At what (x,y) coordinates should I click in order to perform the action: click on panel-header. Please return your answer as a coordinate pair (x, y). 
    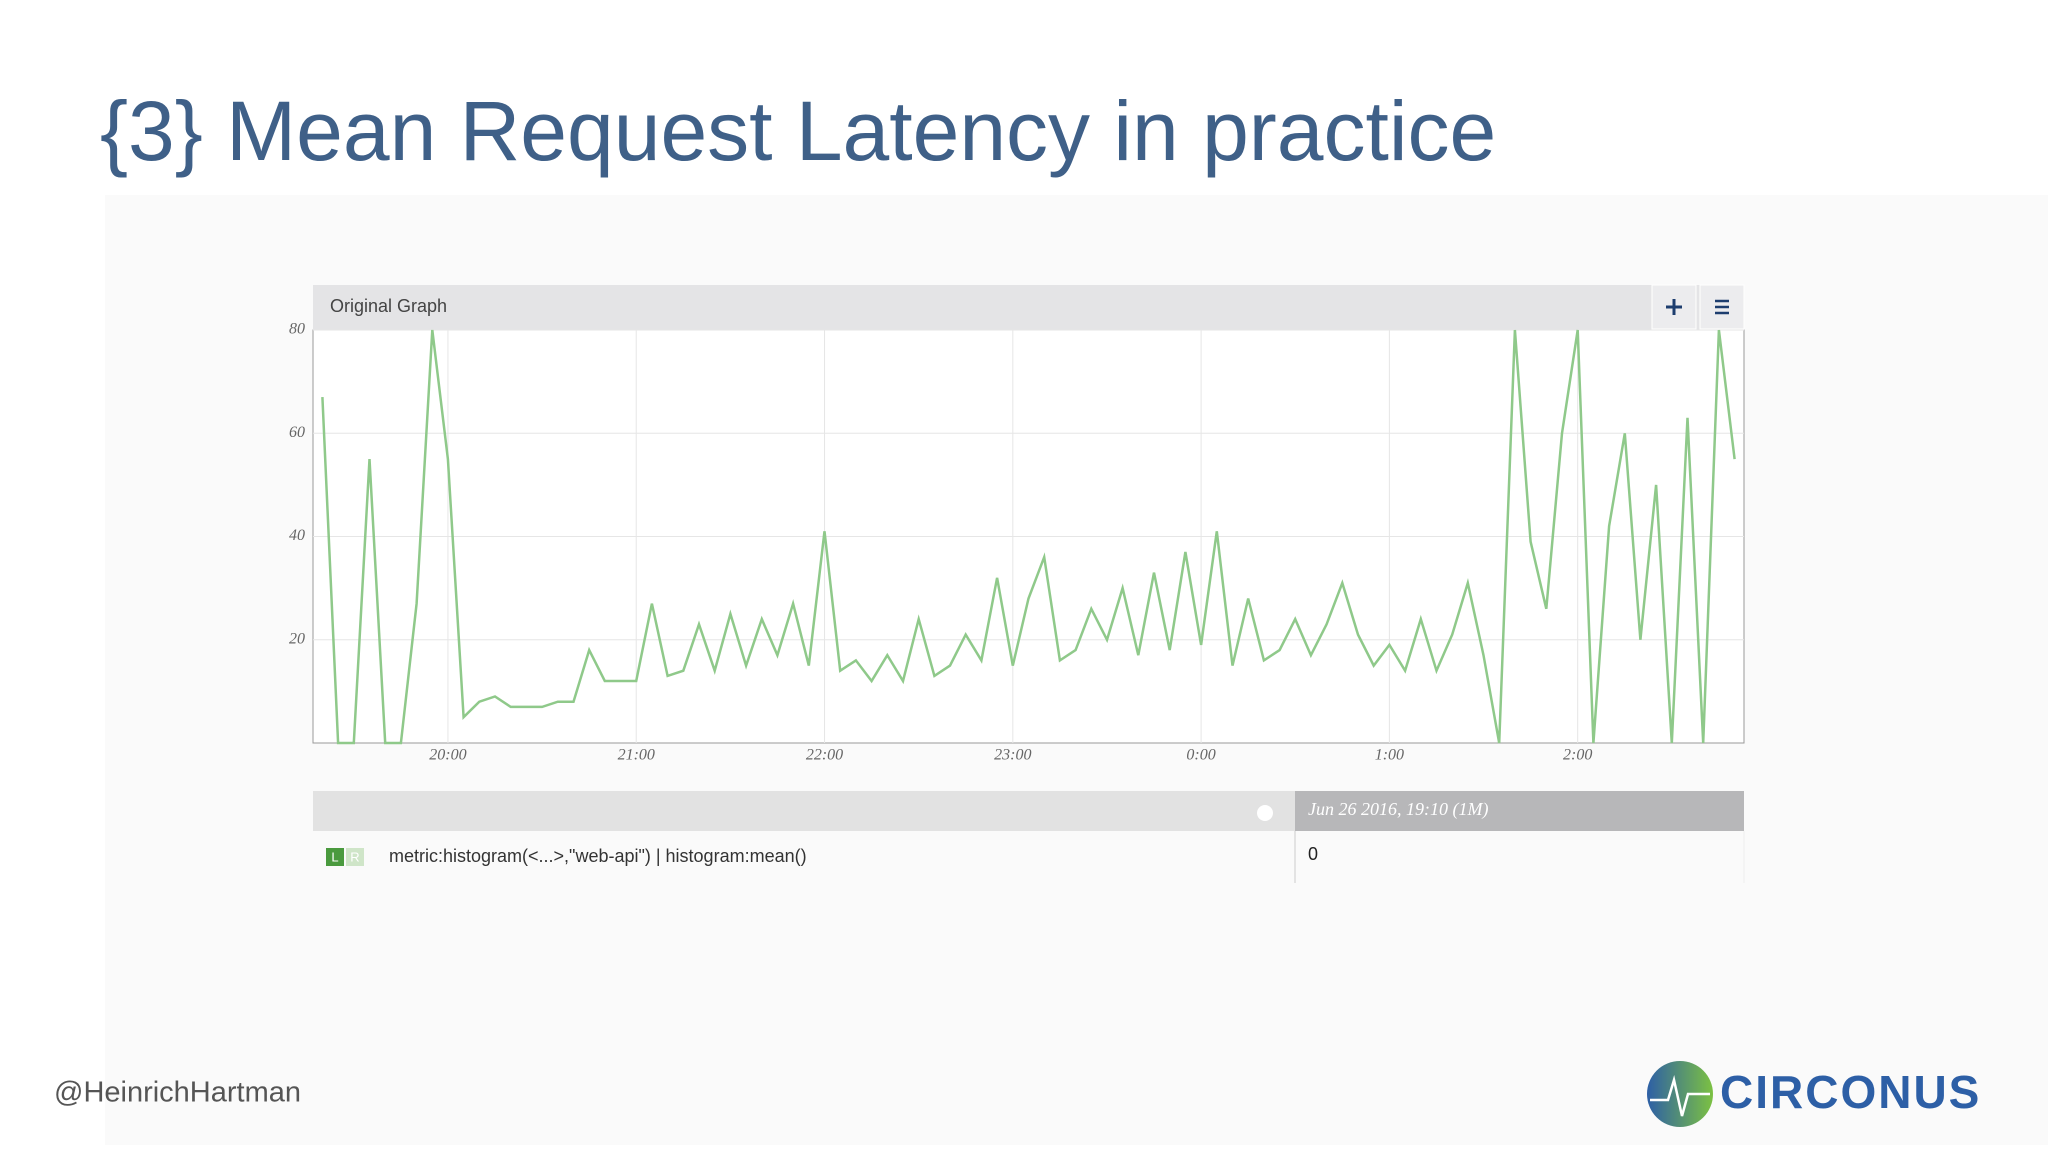
    Looking at the image, I should click on (1028, 307).